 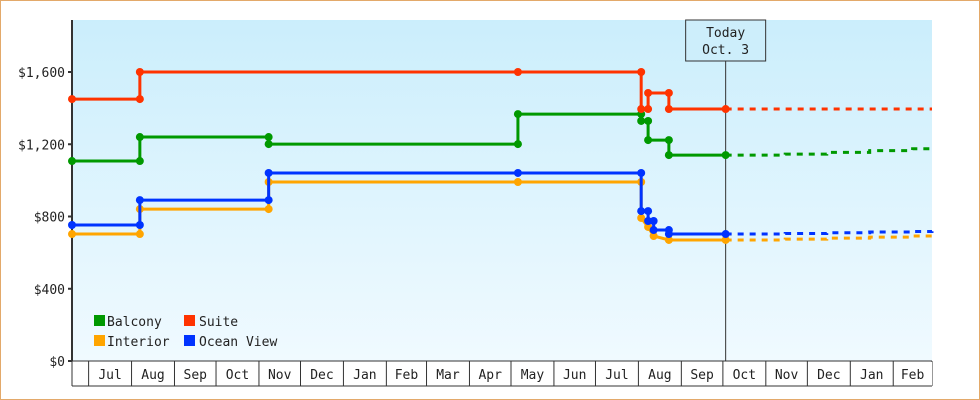 What do you see at coordinates (448, 375) in the screenshot?
I see `x-tick-label: Mar` at bounding box center [448, 375].